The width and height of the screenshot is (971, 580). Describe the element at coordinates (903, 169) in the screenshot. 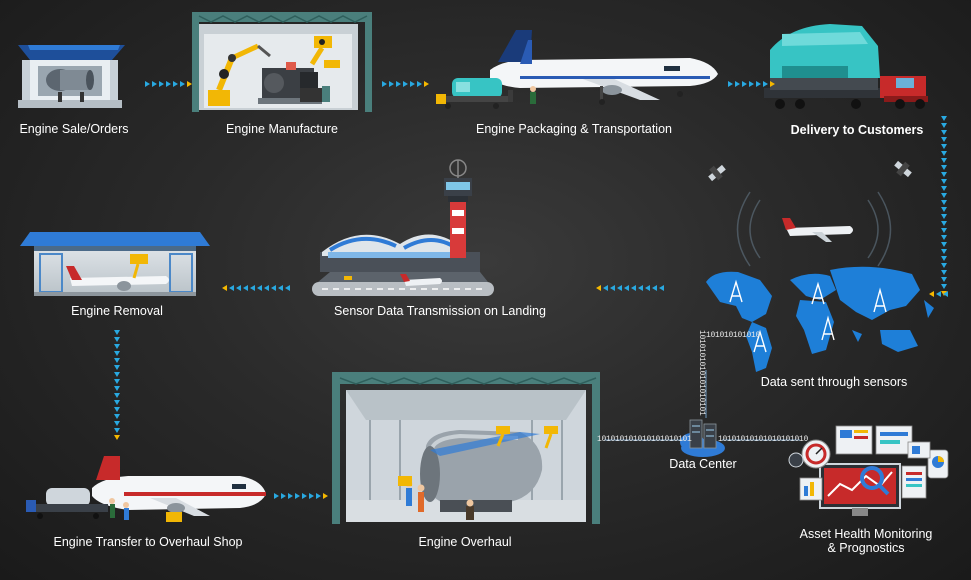

I see `satellite-right-icon` at that location.